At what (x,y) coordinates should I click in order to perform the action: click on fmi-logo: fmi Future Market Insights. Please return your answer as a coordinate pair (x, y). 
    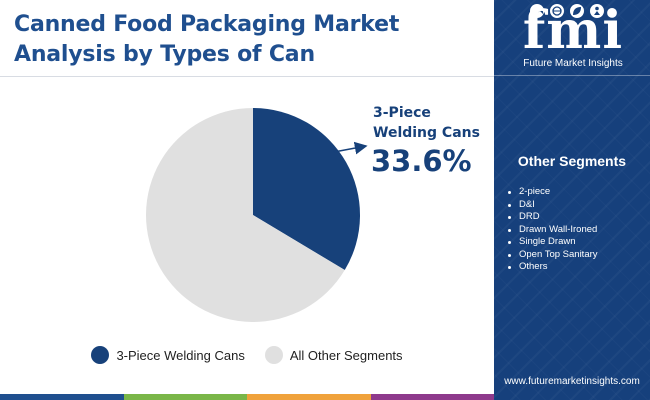
    Looking at the image, I should click on (573, 36).